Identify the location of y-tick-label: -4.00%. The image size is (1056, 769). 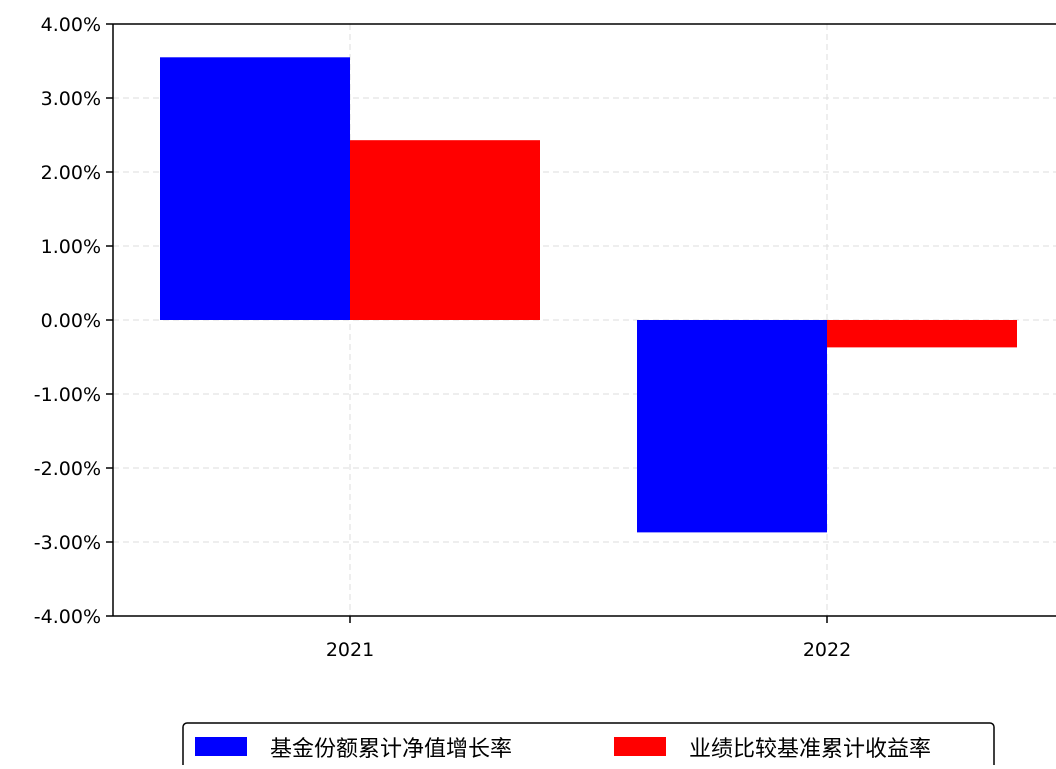
(67, 617).